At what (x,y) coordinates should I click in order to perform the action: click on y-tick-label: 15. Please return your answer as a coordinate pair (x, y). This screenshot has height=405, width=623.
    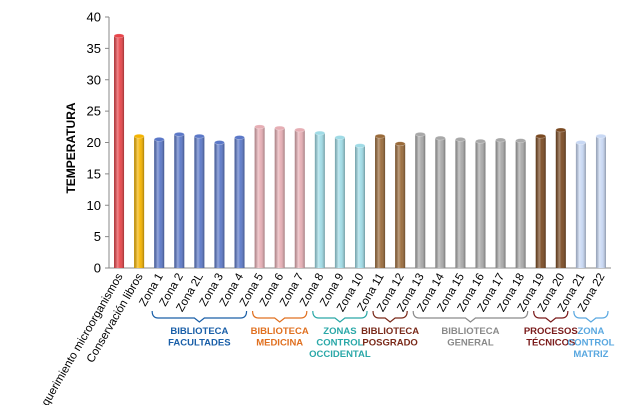
    Looking at the image, I should click on (94, 173).